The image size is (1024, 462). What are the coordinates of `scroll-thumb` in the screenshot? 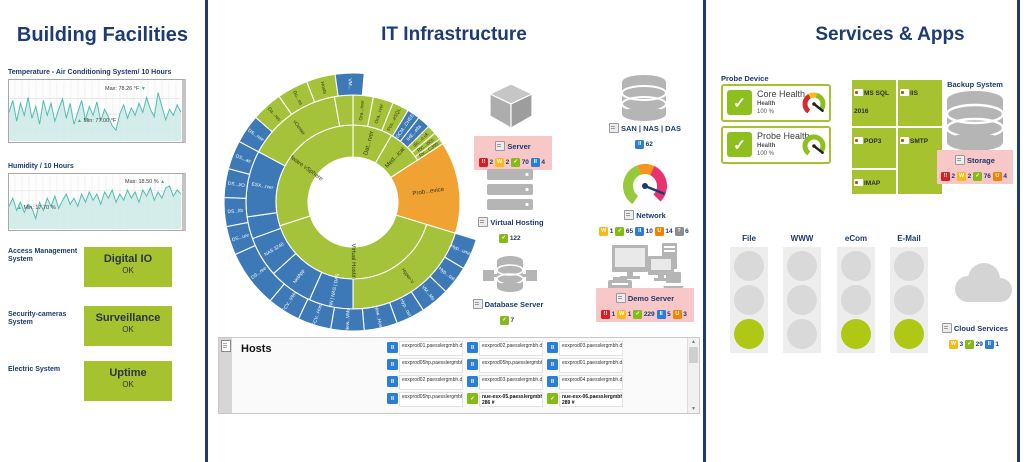 It's located at (693, 355).